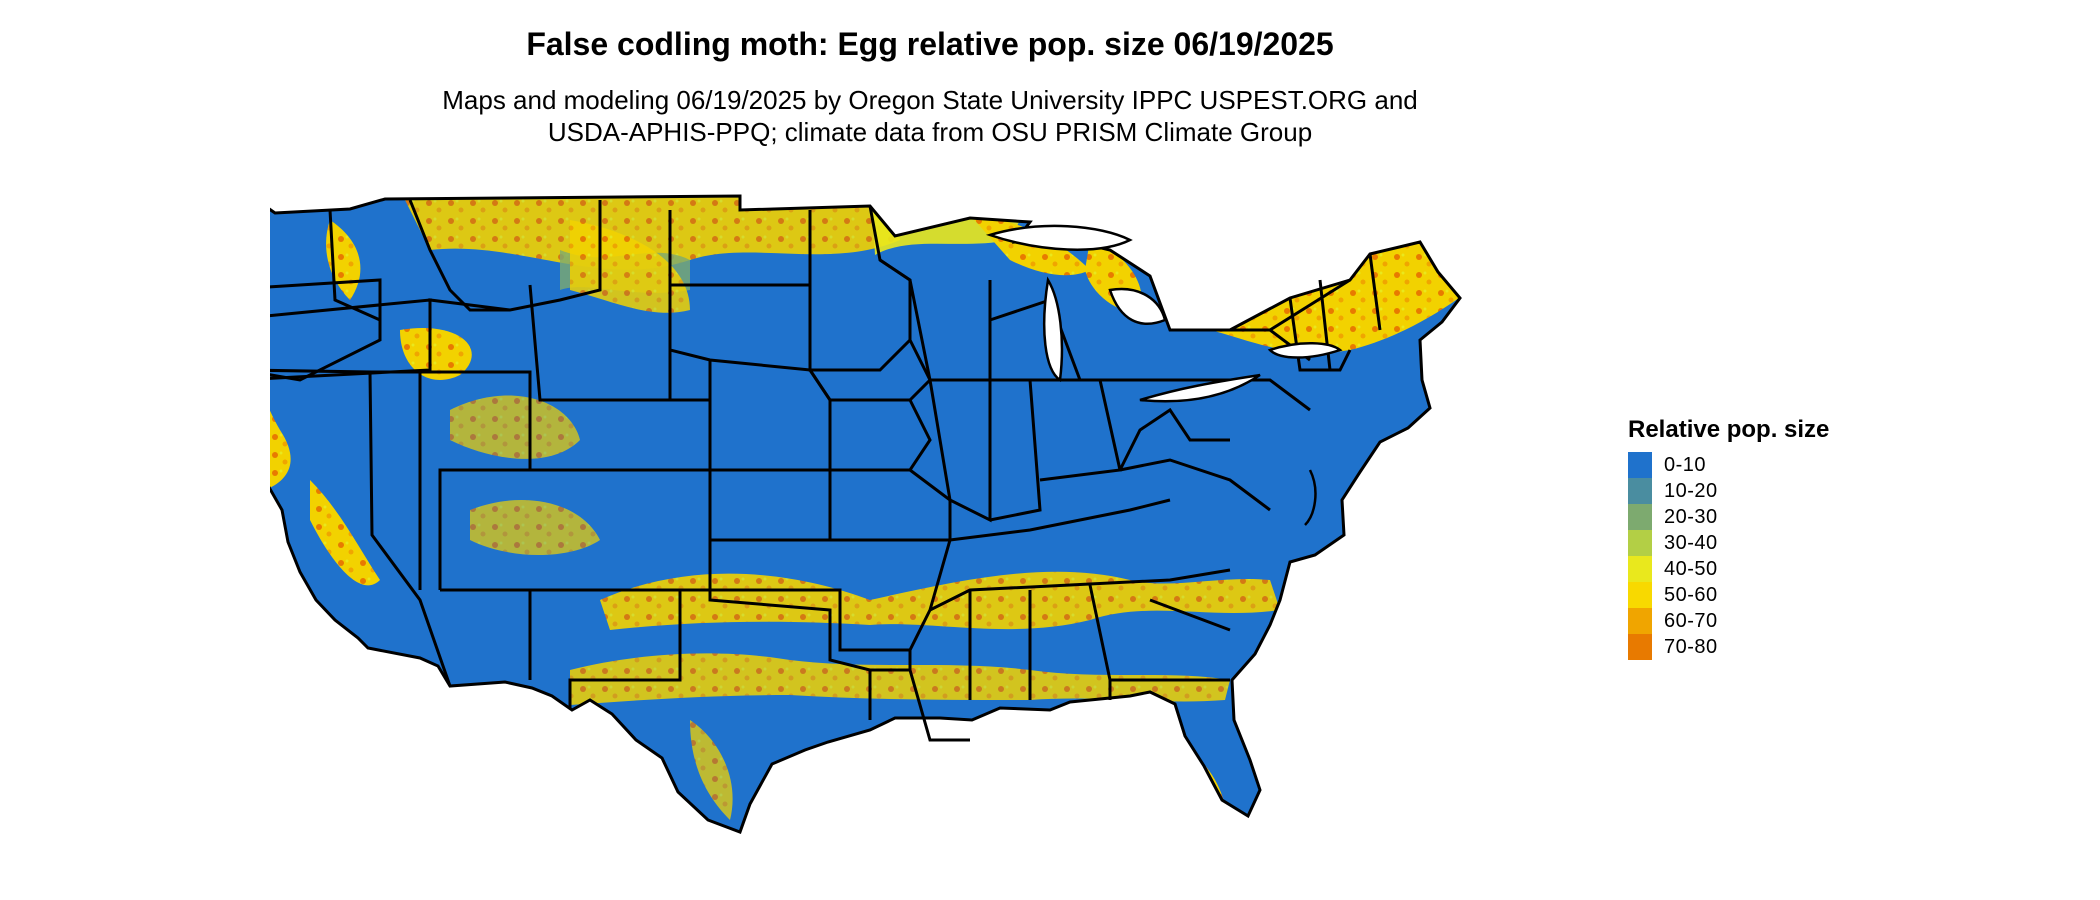 This screenshot has height=900, width=2100. I want to click on legend-item: 40-50, so click(1728, 569).